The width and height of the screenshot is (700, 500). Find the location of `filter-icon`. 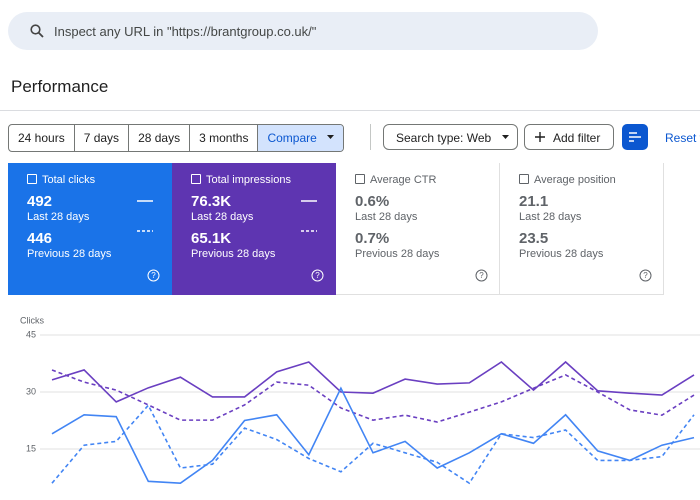

filter-icon is located at coordinates (635, 137).